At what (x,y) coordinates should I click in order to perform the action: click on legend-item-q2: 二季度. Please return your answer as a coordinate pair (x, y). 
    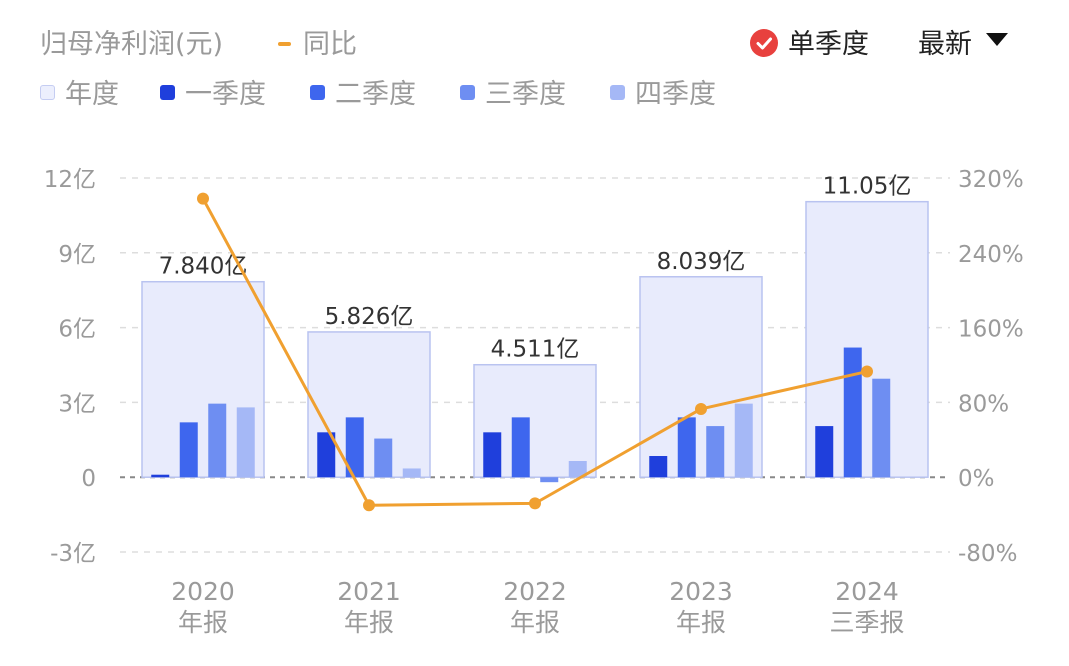
    Looking at the image, I should click on (363, 91).